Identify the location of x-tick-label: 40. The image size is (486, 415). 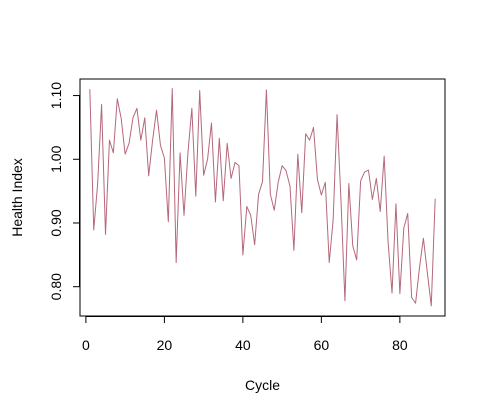
(243, 345).